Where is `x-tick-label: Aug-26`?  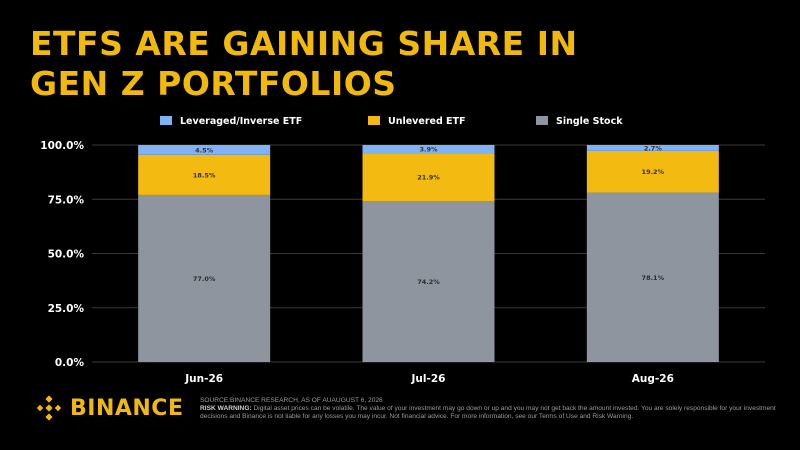
x-tick-label: Aug-26 is located at coordinates (653, 379).